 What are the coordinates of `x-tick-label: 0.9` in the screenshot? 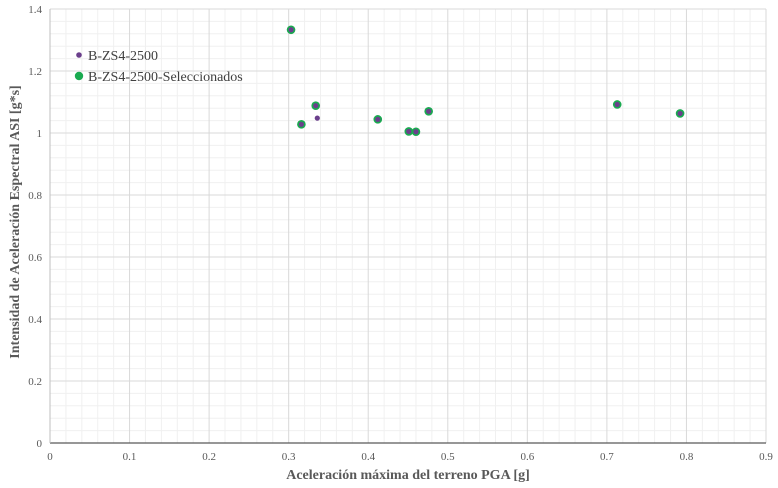 It's located at (766, 457).